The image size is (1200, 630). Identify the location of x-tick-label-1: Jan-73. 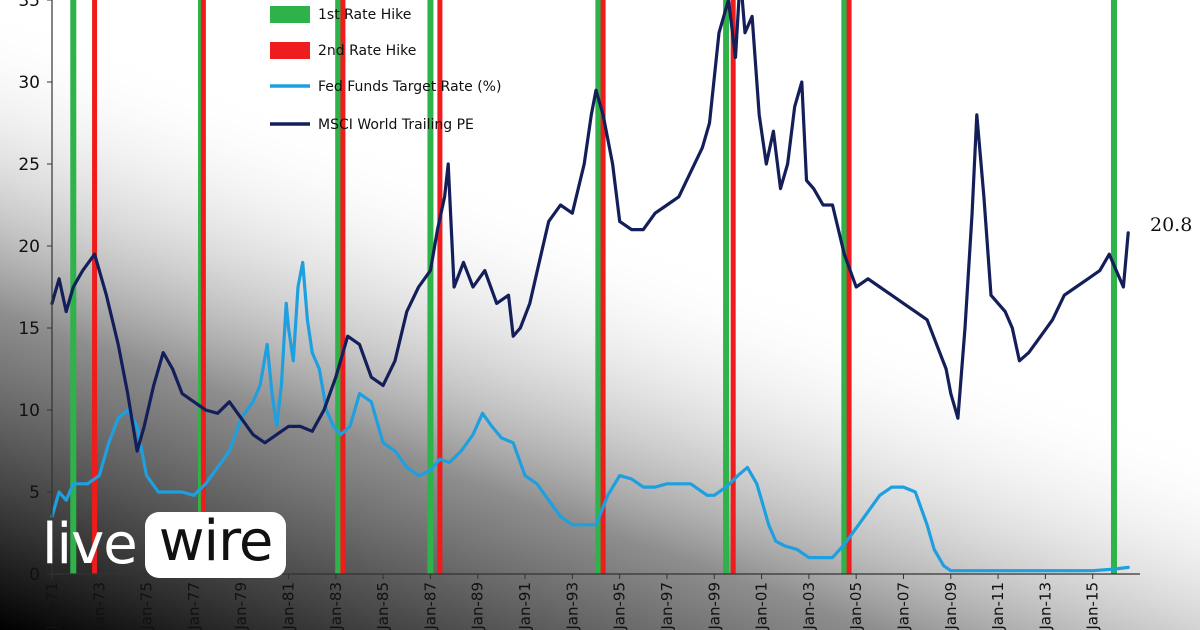
(99, 606).